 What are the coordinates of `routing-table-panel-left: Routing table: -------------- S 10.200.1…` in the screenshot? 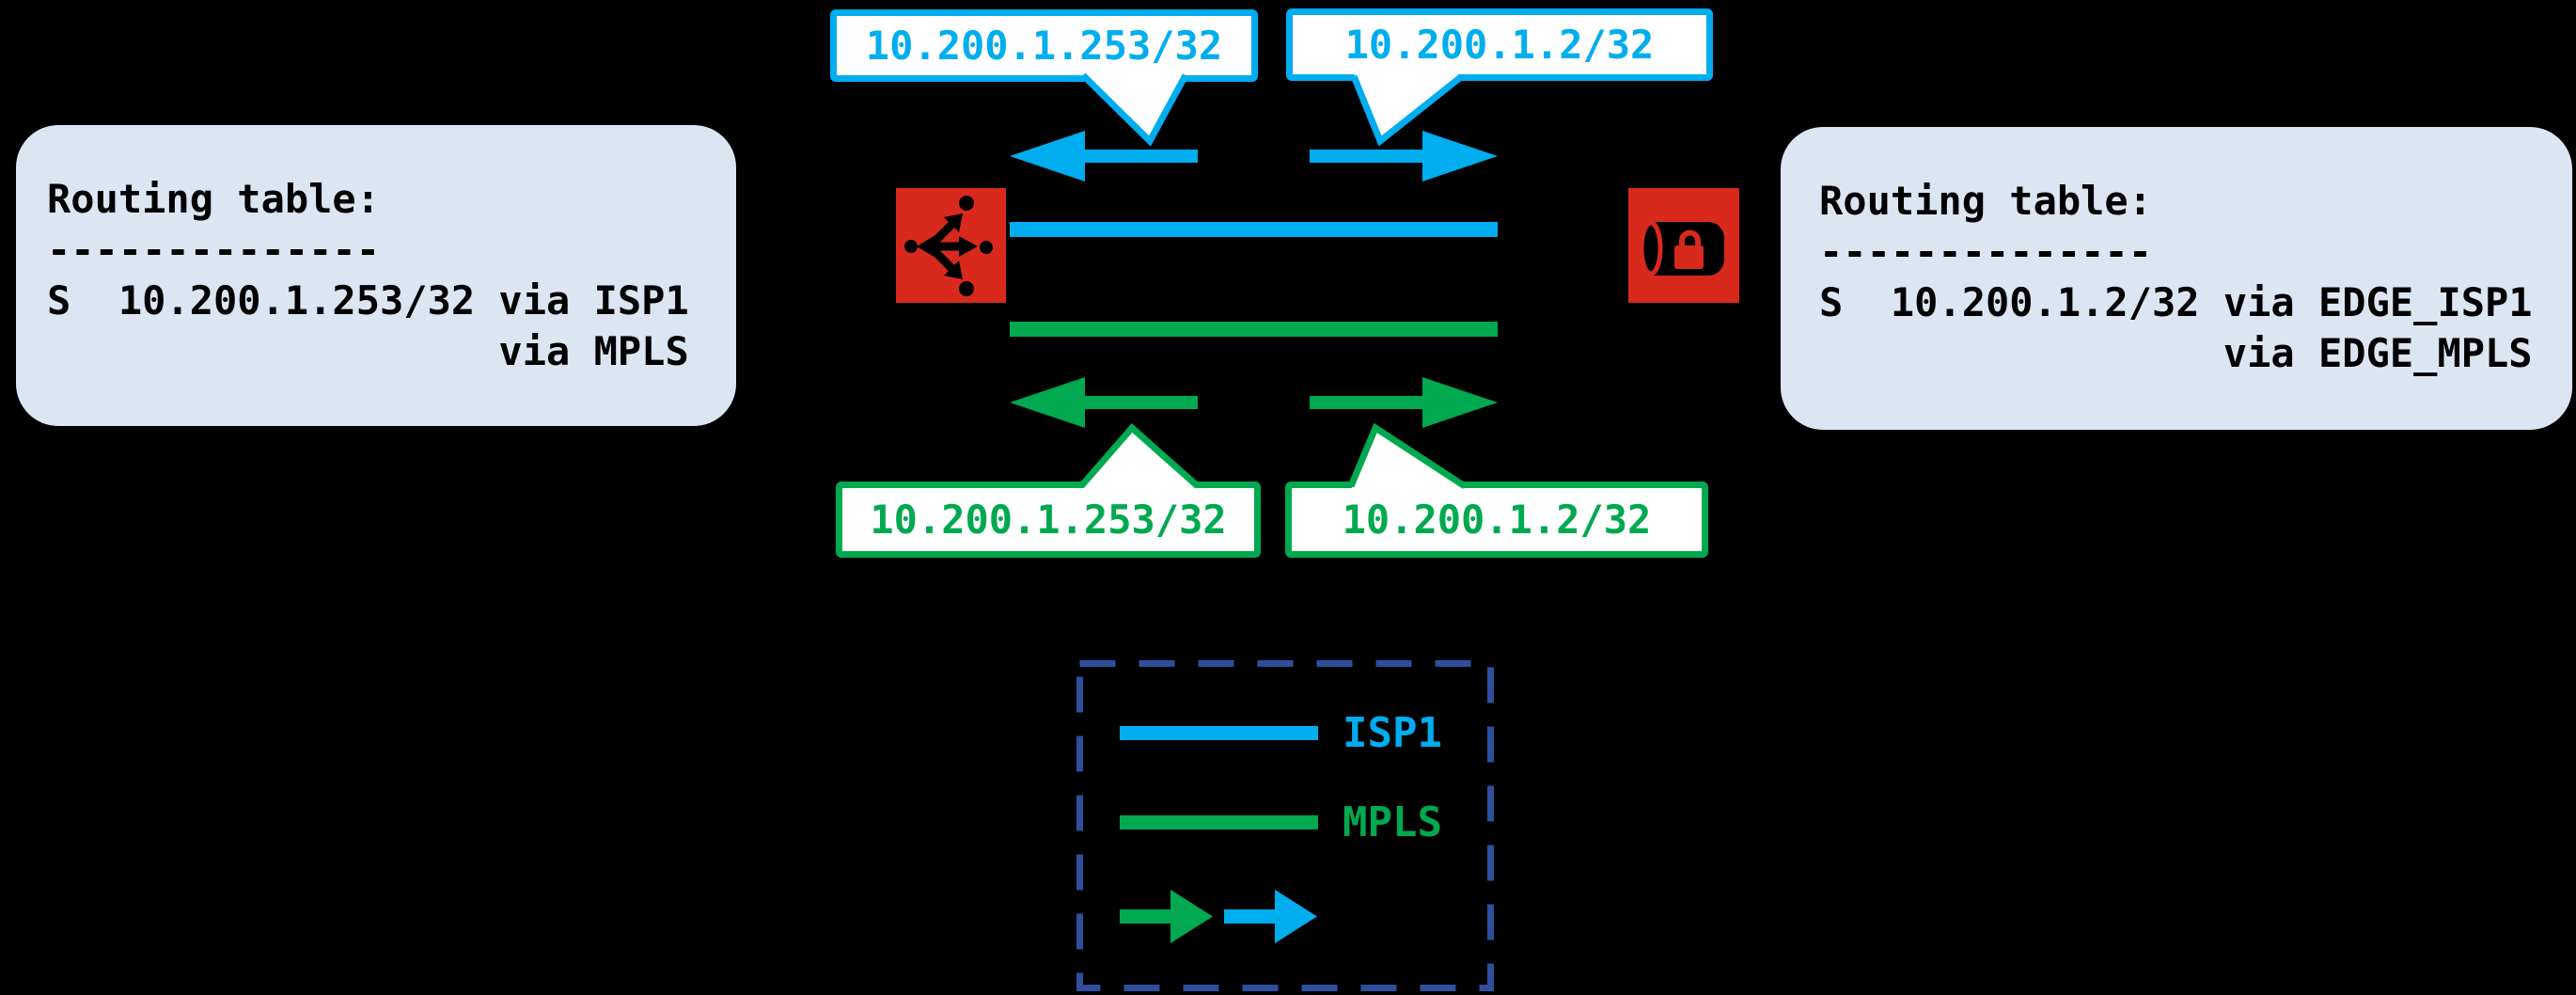 It's located at (376, 275).